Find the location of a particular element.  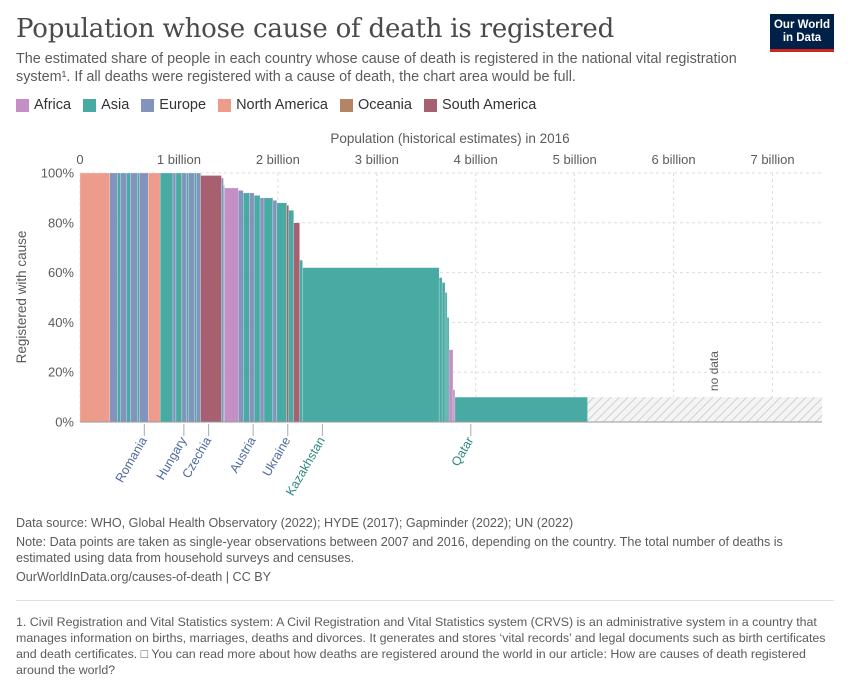

y-tick-label: 60% is located at coordinates (61, 272).